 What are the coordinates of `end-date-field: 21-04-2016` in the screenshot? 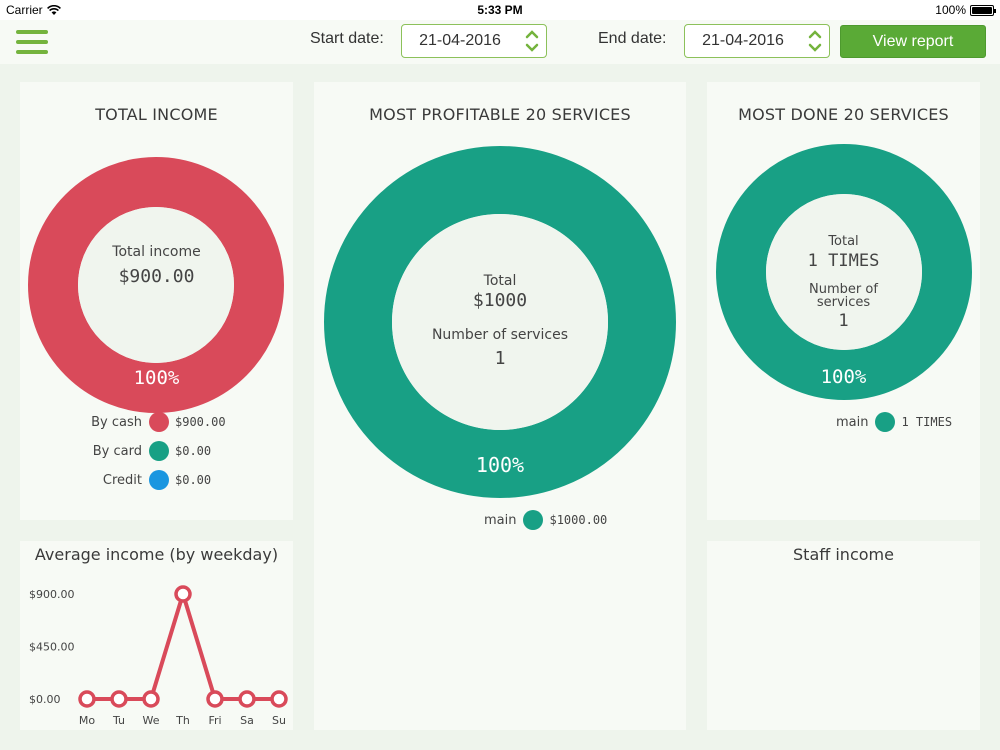 It's located at (757, 41).